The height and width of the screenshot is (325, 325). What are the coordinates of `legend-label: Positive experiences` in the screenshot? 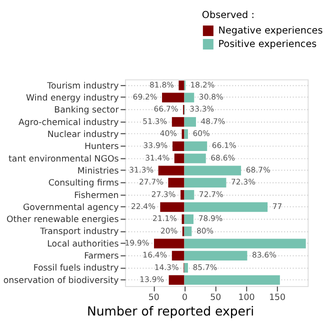 It's located at (267, 44).